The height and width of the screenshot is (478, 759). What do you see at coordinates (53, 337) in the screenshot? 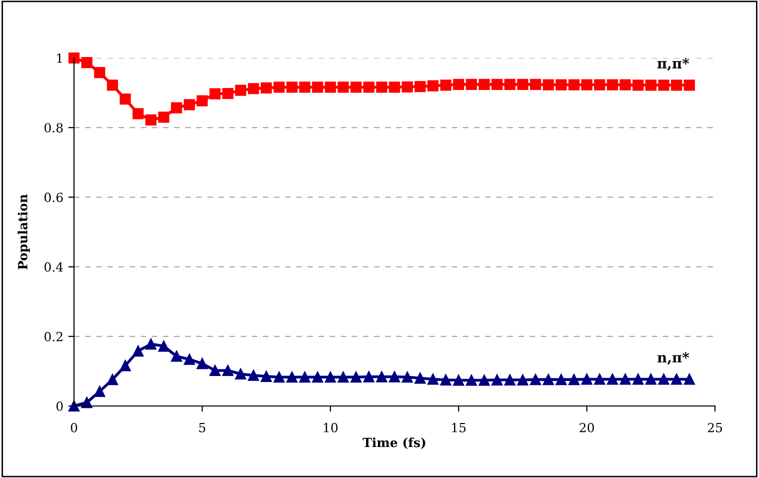
I see `y-tick-label: 0.2` at bounding box center [53, 337].